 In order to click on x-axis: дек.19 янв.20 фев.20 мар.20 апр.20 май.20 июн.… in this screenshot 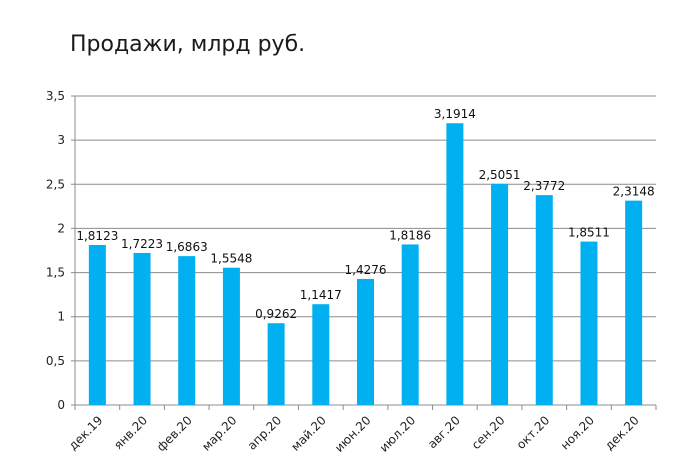, I will do `click(361, 430)`.